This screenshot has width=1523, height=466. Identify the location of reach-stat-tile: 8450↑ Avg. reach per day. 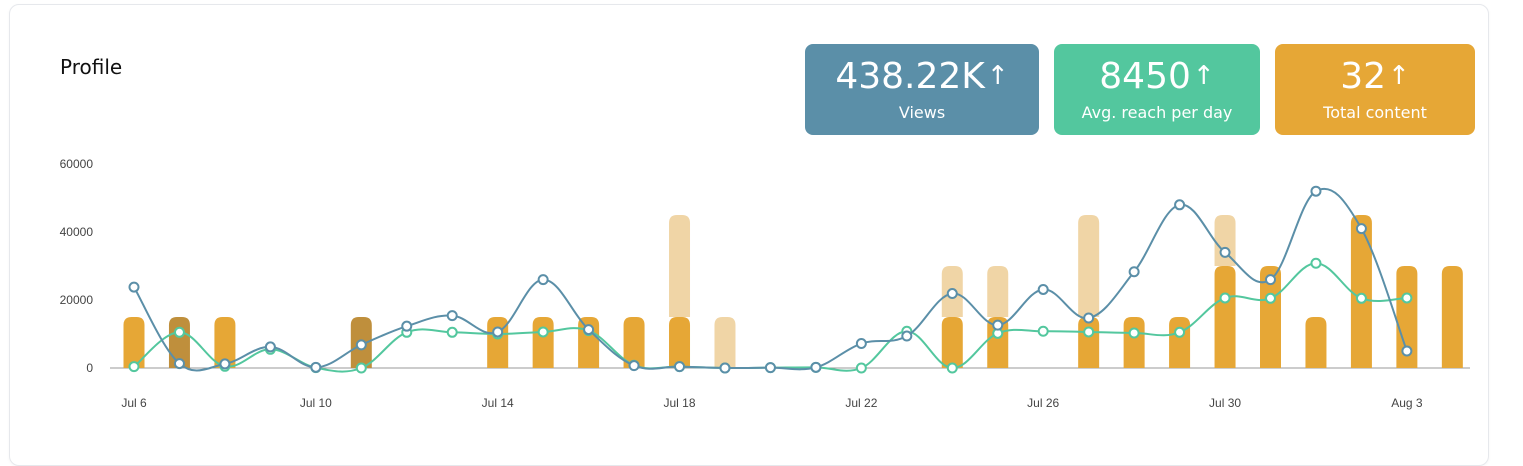
(1157, 89).